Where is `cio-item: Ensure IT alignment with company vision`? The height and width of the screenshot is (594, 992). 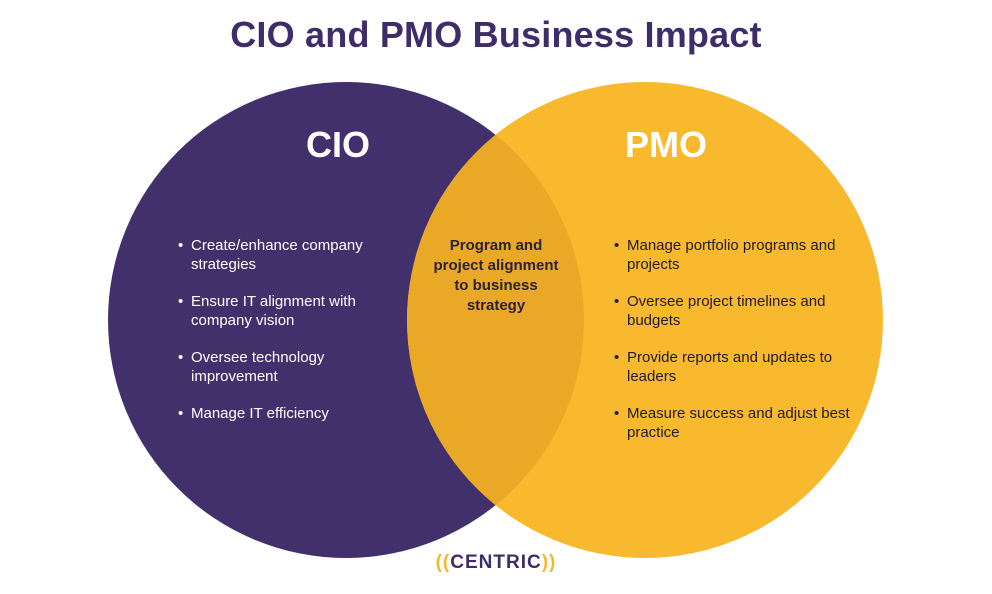
cio-item: Ensure IT alignment with company vision is located at coordinates (288, 311).